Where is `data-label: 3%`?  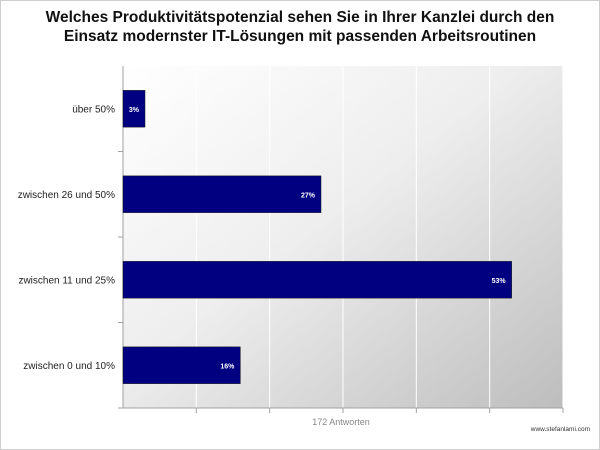
data-label: 3% is located at coordinates (134, 110).